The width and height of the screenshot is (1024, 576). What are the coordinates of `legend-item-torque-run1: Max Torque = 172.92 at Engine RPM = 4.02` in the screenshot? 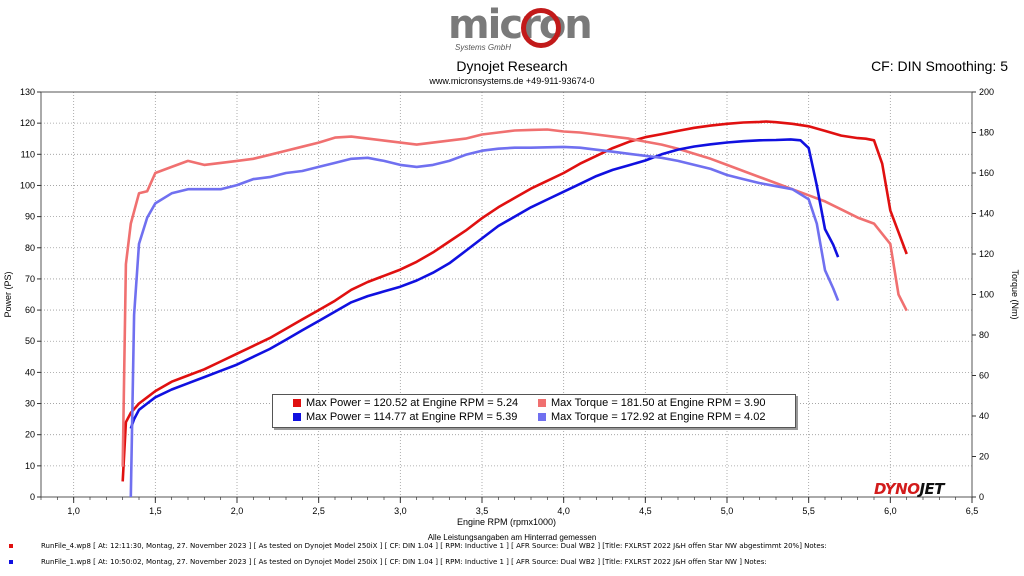 It's located at (651, 417).